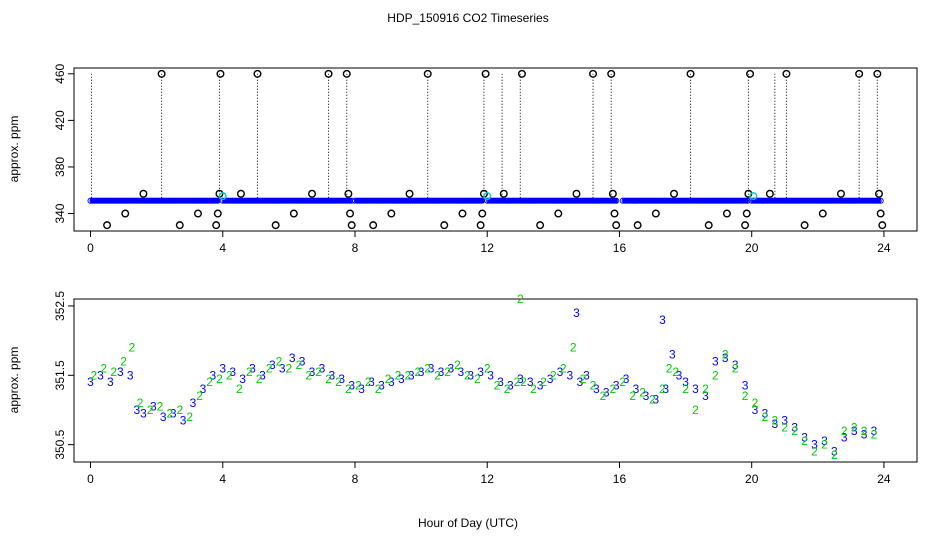 This screenshot has width=936, height=540. I want to click on top-x-tick-label: 24, so click(884, 248).